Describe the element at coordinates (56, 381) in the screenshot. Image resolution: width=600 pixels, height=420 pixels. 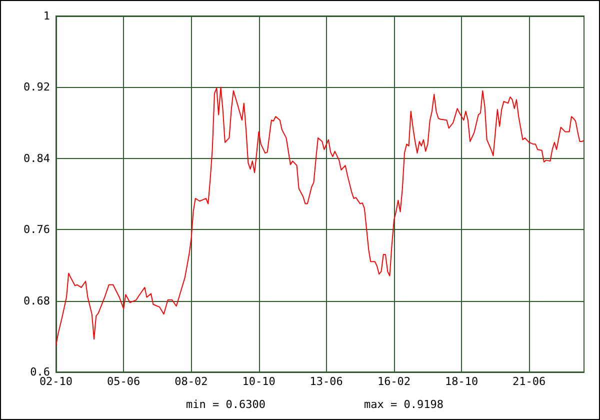
I see `x-tick-label: 02-10` at that location.